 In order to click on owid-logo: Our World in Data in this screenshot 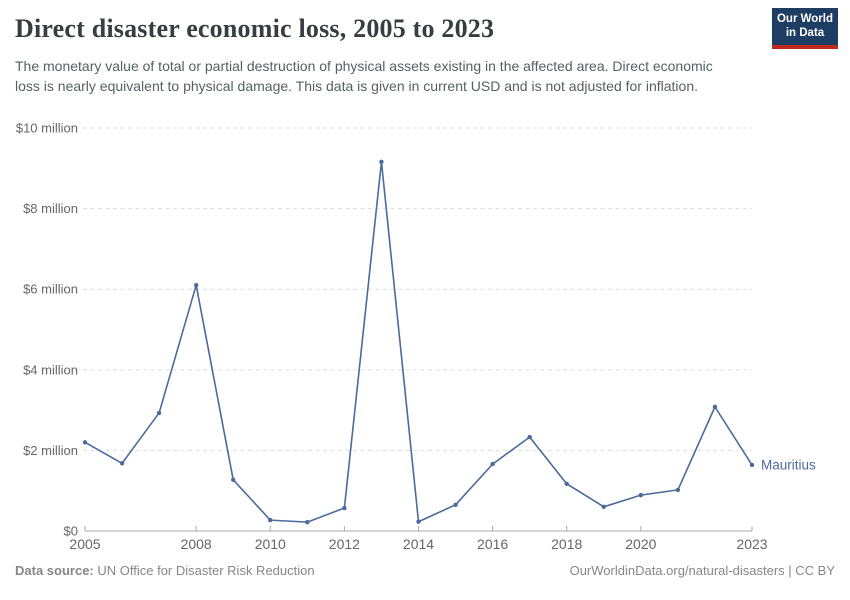, I will do `click(805, 28)`.